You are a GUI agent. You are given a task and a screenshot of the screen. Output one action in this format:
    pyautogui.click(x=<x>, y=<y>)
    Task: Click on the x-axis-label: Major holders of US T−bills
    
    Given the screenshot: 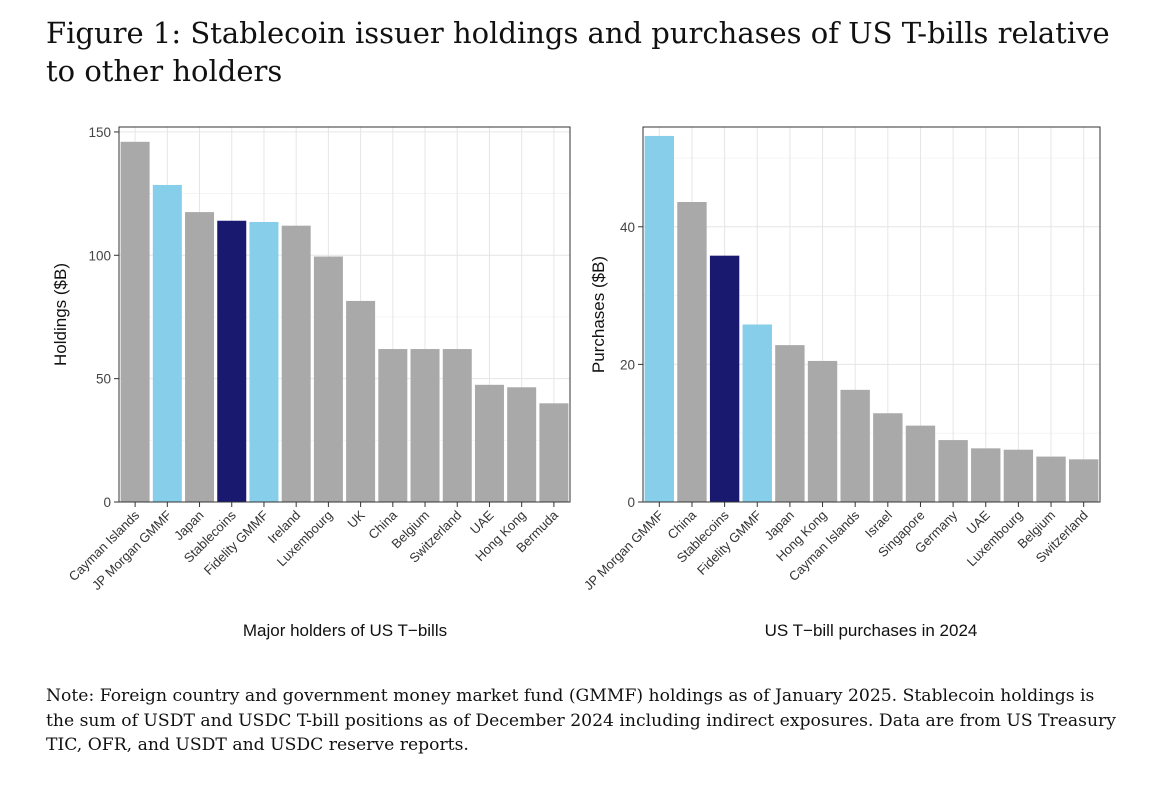 What is the action you would take?
    pyautogui.click(x=345, y=630)
    